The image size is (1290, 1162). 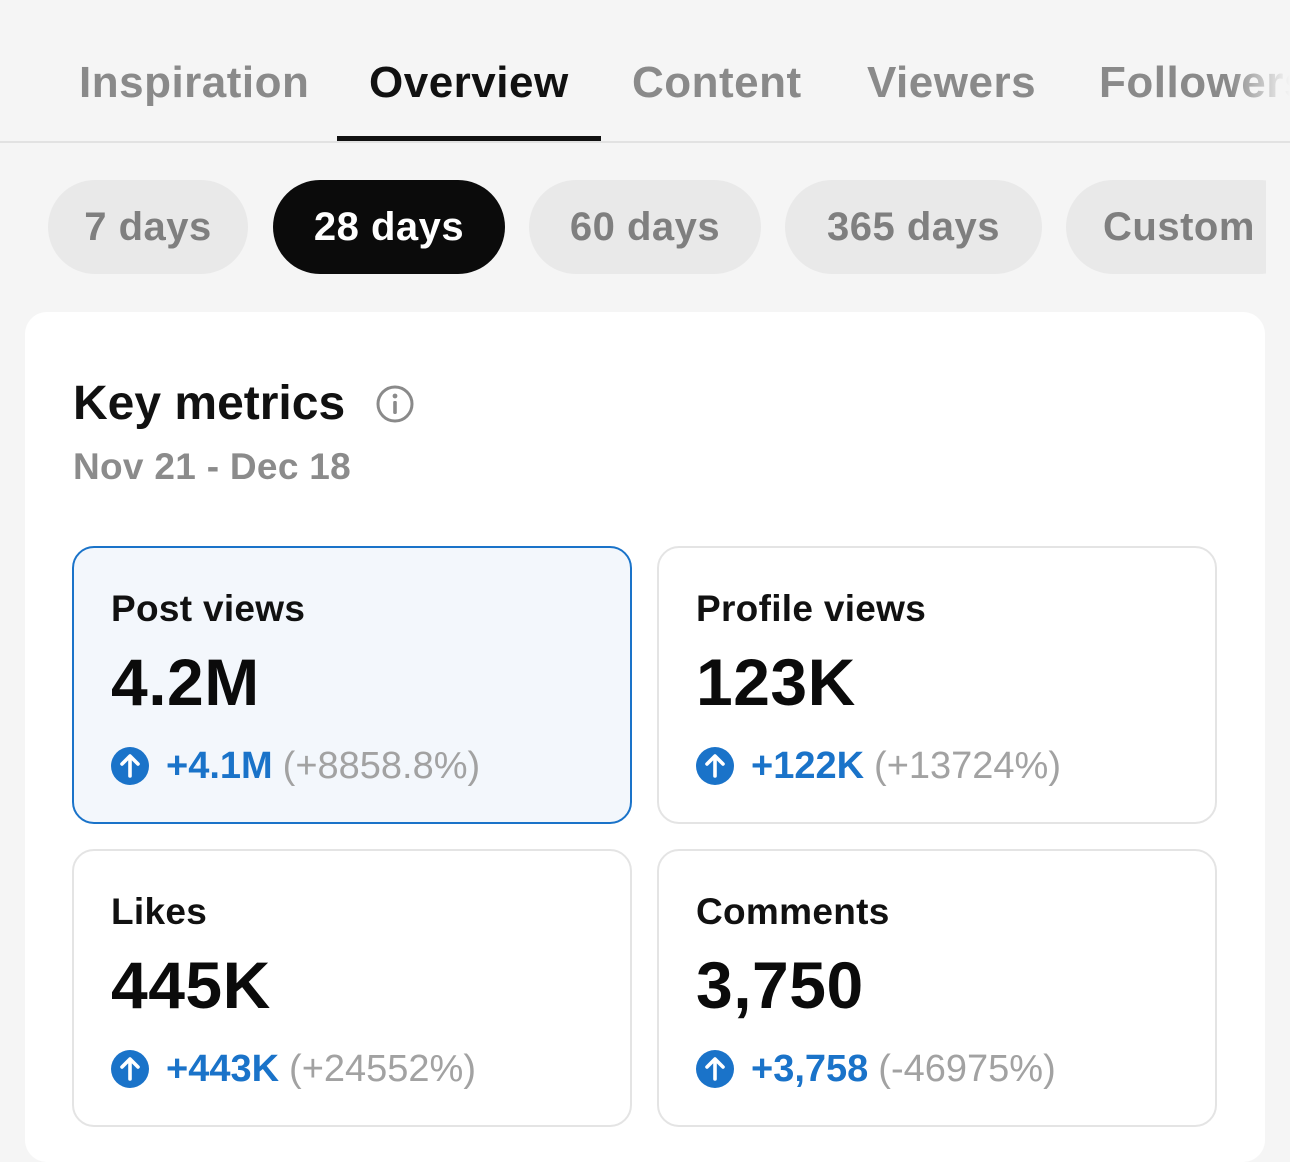 I want to click on metric-change: +4.1M (+8858.8%), so click(x=295, y=766).